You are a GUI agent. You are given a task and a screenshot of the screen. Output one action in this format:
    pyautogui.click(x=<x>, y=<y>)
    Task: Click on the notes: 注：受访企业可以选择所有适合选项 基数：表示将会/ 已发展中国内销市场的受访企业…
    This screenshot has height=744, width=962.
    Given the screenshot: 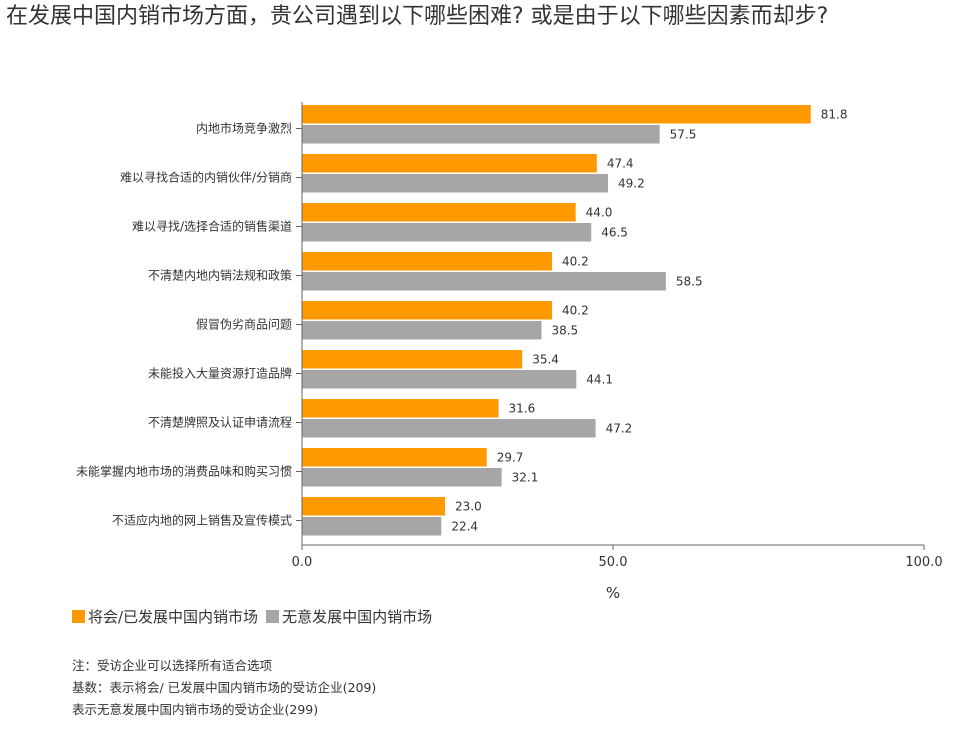 What is the action you would take?
    pyautogui.click(x=224, y=688)
    